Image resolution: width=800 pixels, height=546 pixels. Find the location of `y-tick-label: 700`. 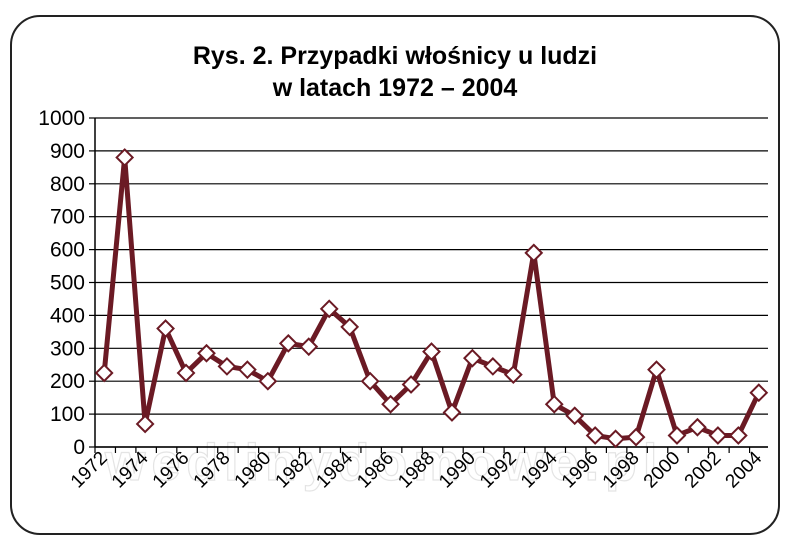

y-tick-label: 700 is located at coordinates (67, 217).